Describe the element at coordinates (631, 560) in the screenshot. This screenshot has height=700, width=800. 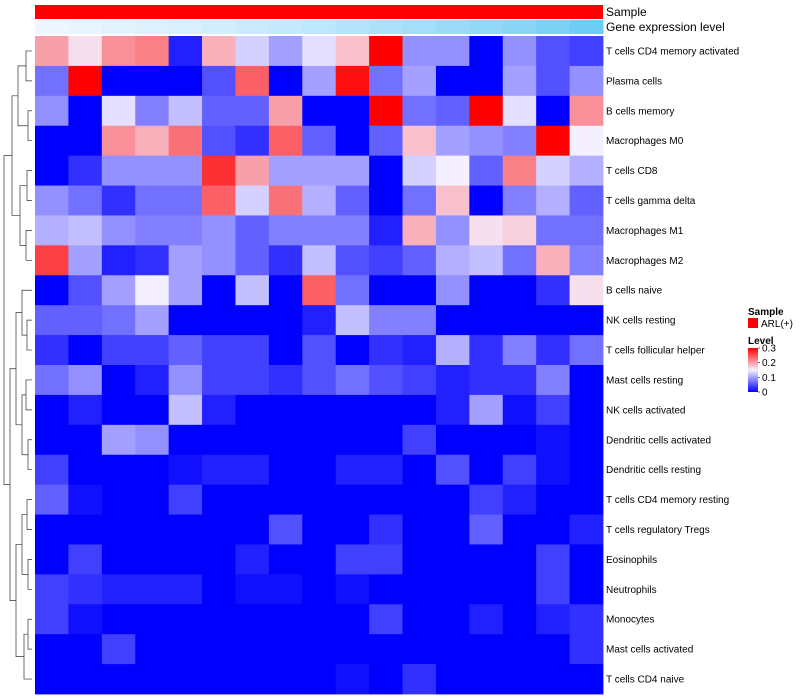
I see `row-label: Eosinophils` at that location.